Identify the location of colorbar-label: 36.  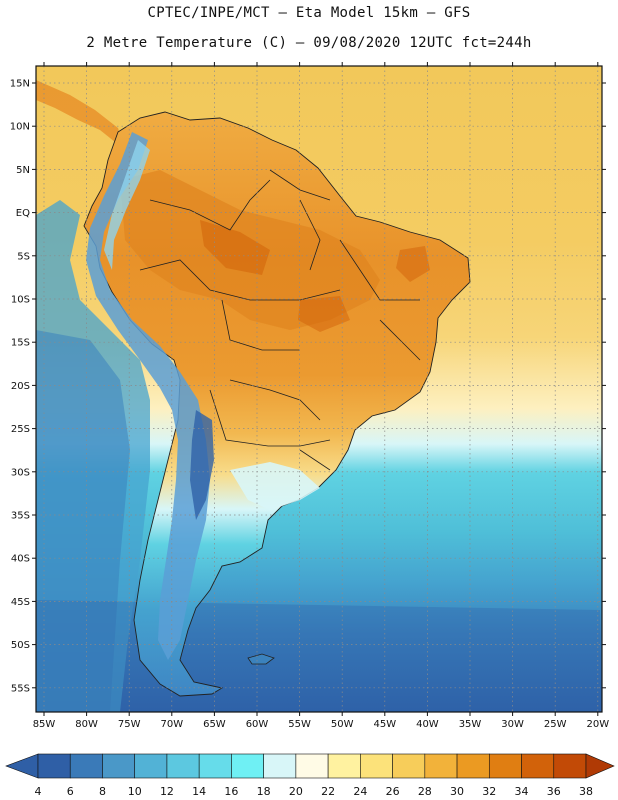
(554, 791).